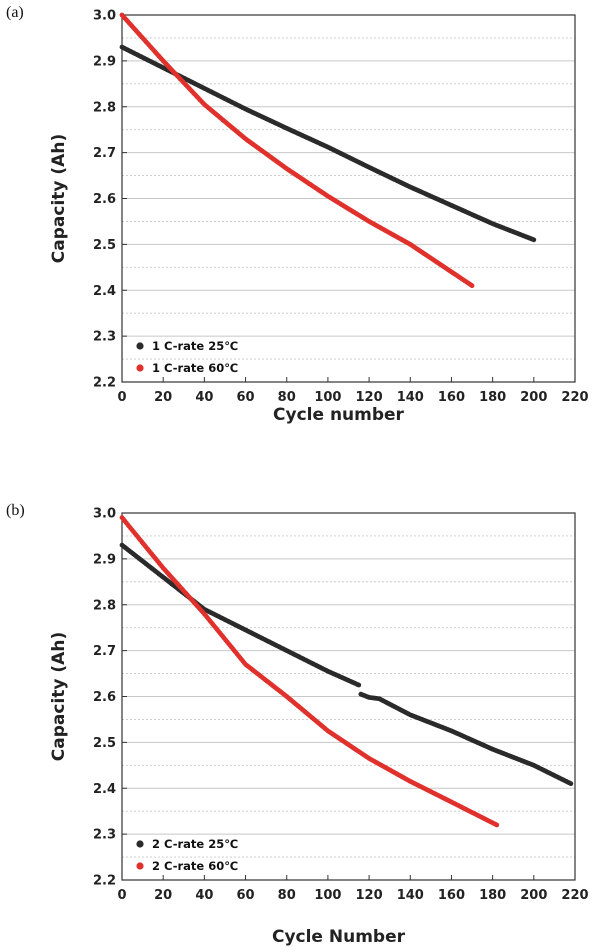 The width and height of the screenshot is (595, 952). Describe the element at coordinates (339, 415) in the screenshot. I see `x-axis-title: Cycle number` at that location.